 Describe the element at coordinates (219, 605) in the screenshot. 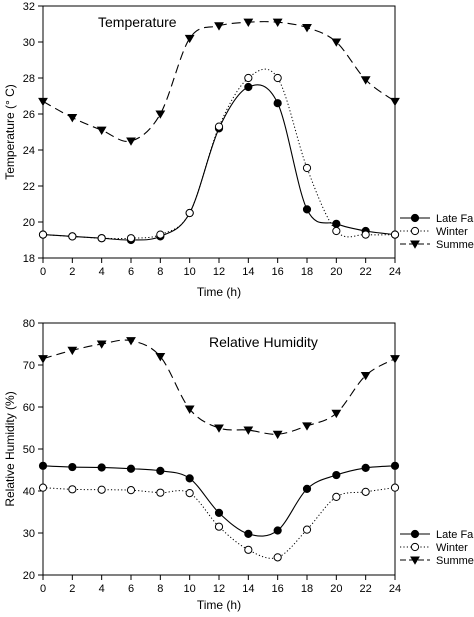

I see `humidity-x-axis-label: Time (h)` at that location.